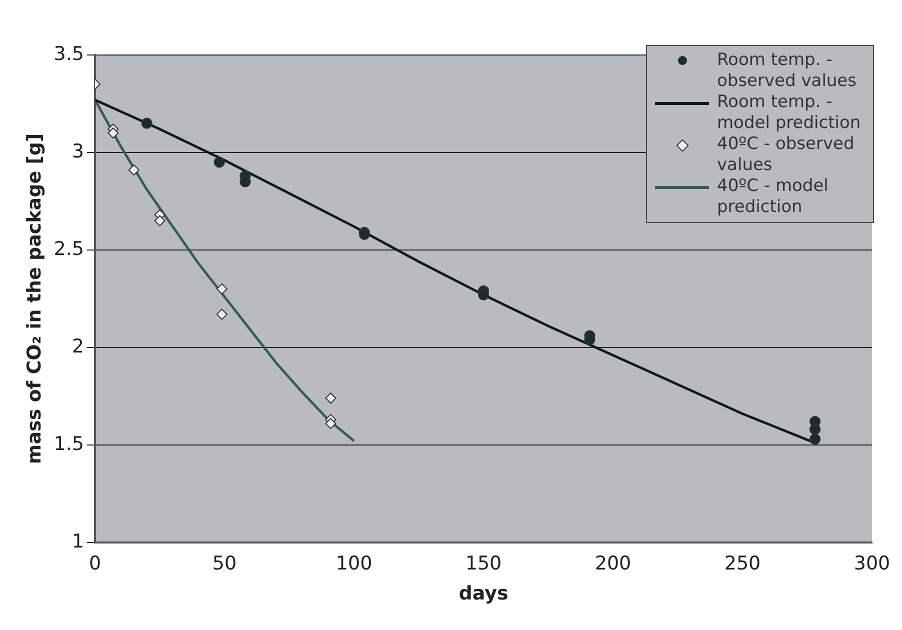  Describe the element at coordinates (34, 298) in the screenshot. I see `y-axis-title: mass of CO₂ in the package [g]` at that location.